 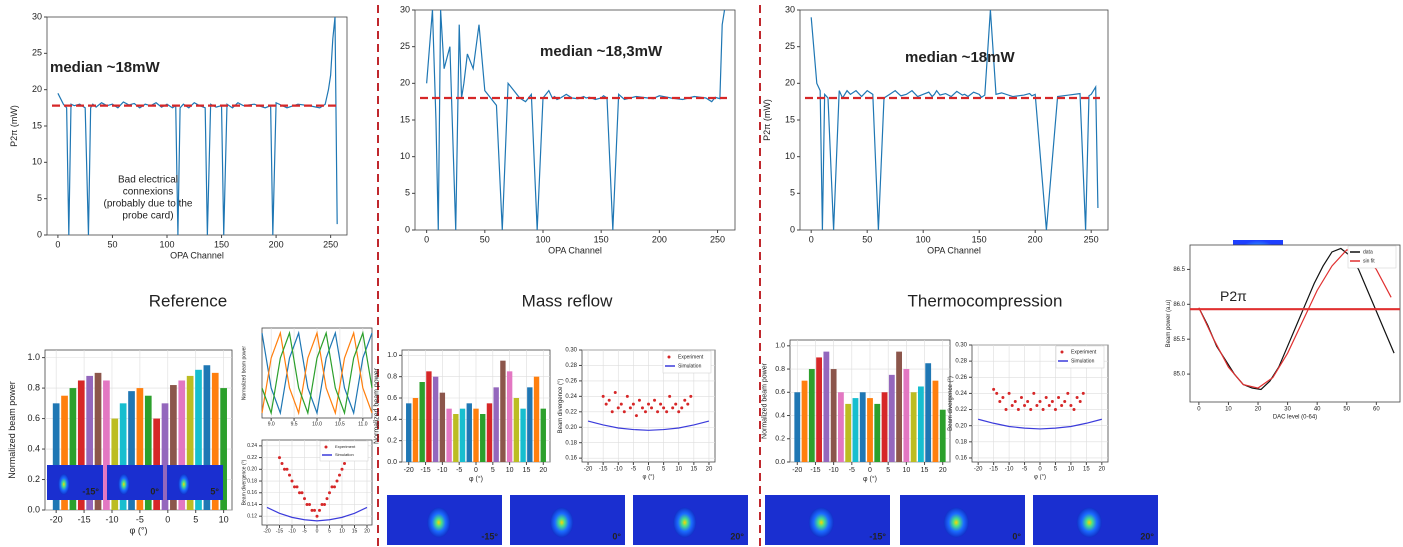 What do you see at coordinates (195, 482) in the screenshot?
I see `beam-image` at bounding box center [195, 482].